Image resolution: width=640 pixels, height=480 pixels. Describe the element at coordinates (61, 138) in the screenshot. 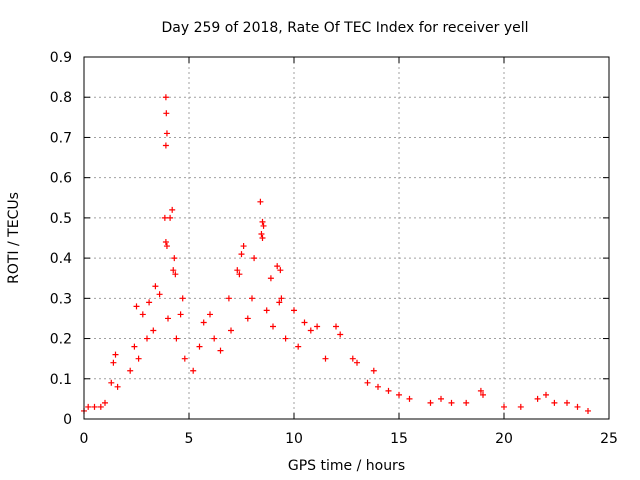

I see `y-tick-label: 0.7` at that location.